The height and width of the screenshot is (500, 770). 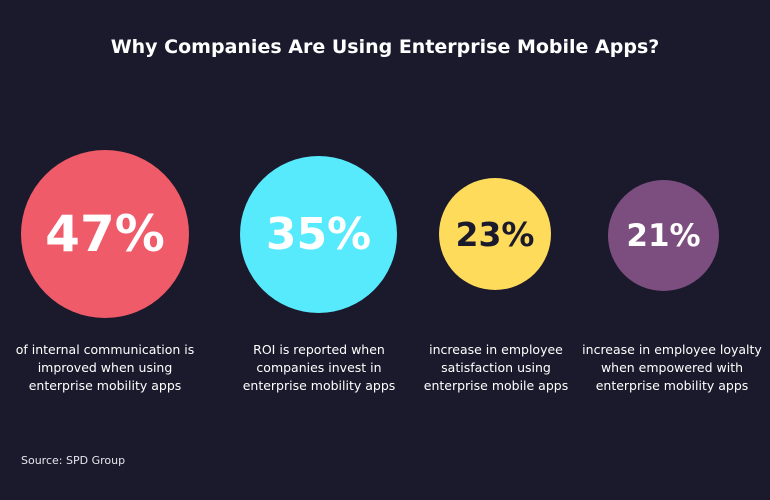 I want to click on stat-circle-21: 21%, so click(x=663, y=235).